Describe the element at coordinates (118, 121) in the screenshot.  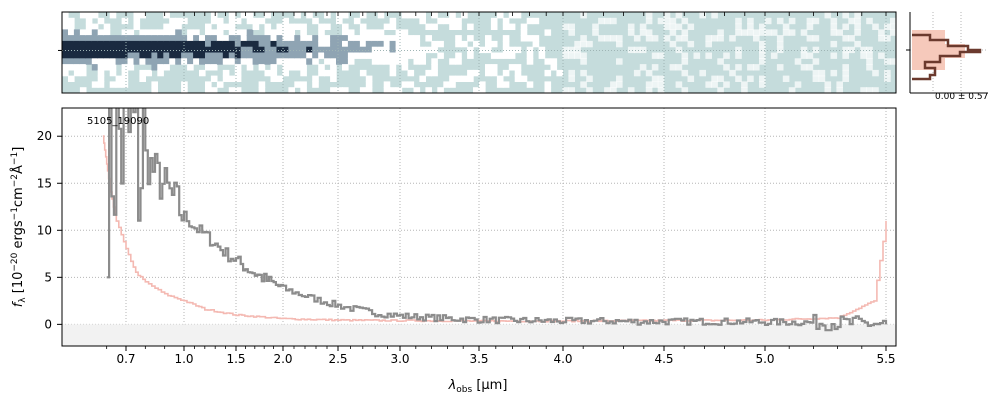
I see `object-id-label: 5105_19090` at that location.